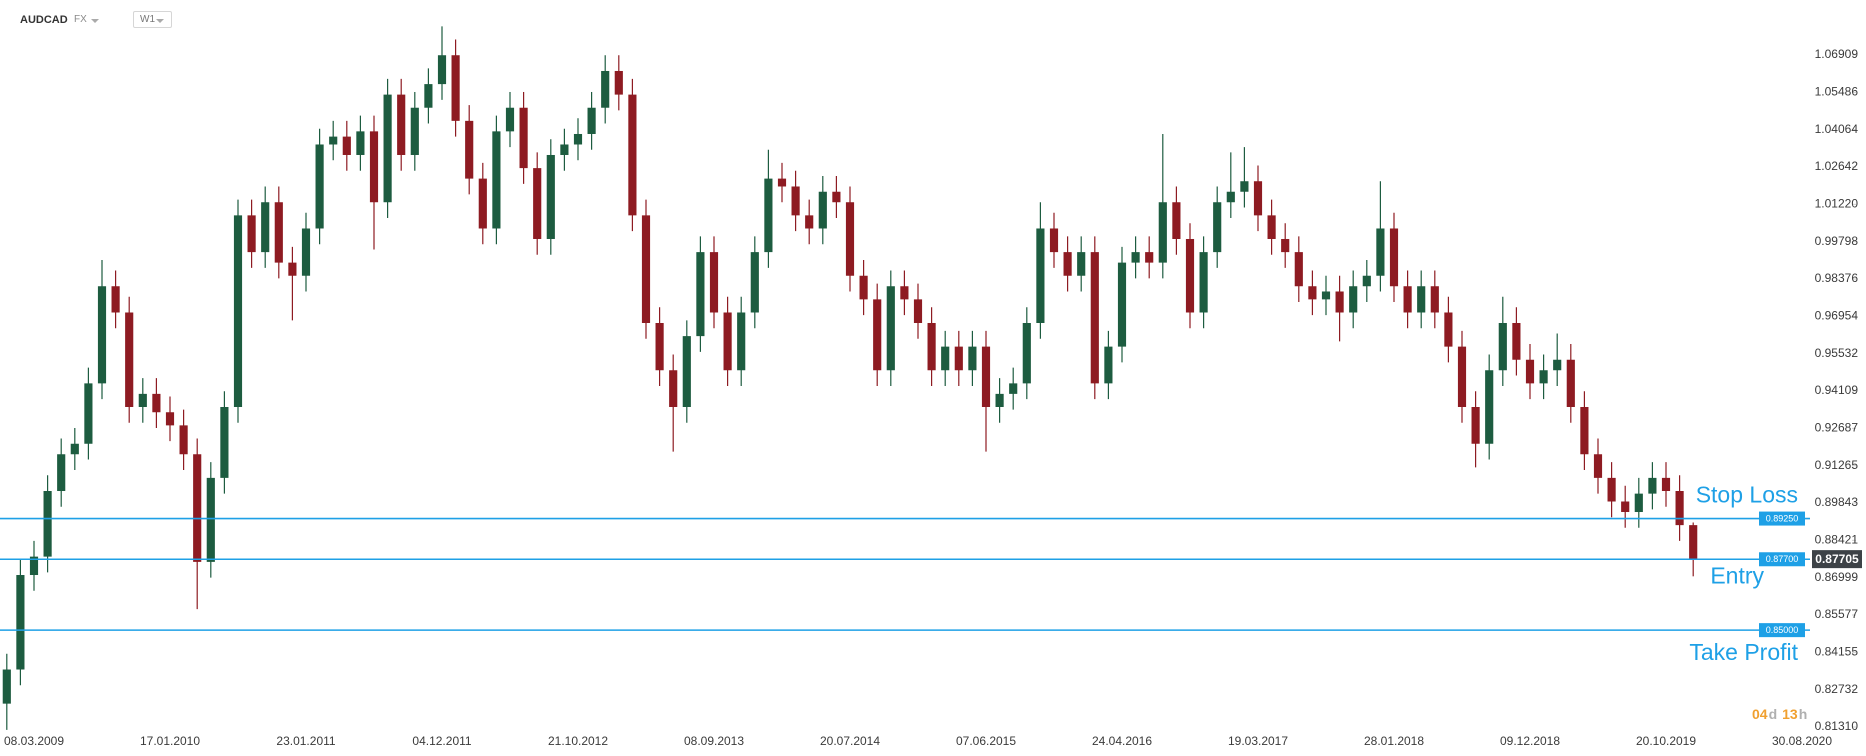  I want to click on symbol: AUDCAD, so click(44, 20).